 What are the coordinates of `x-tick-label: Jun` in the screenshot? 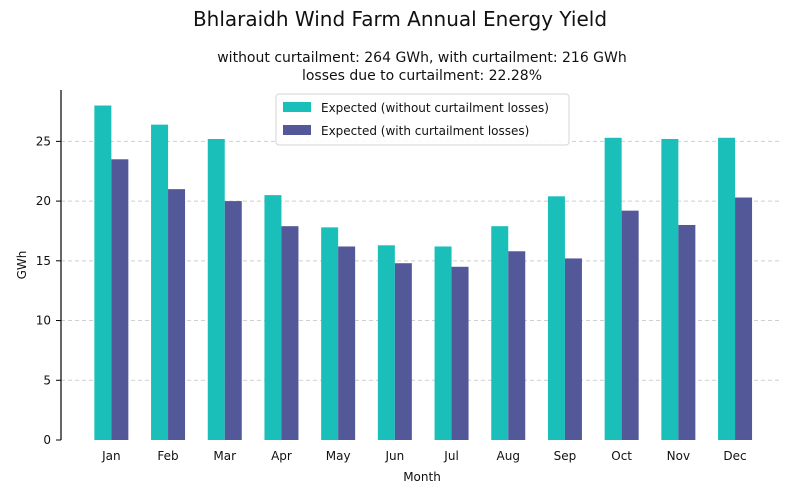 It's located at (394, 456).